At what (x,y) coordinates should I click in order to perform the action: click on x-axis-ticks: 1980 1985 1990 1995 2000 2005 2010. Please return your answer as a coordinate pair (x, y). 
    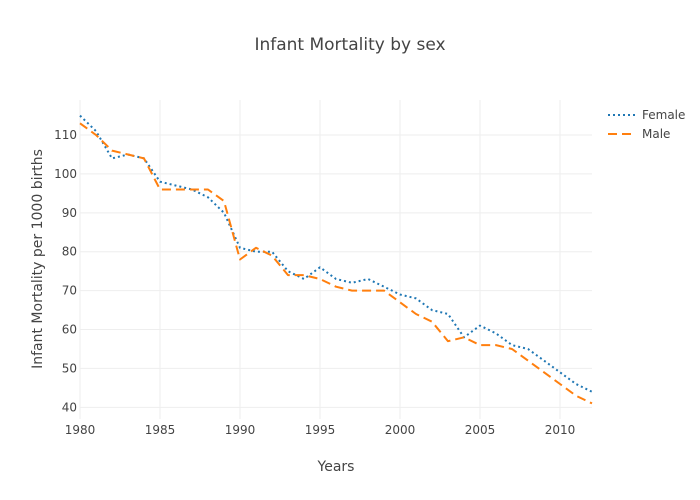
    Looking at the image, I should click on (320, 430).